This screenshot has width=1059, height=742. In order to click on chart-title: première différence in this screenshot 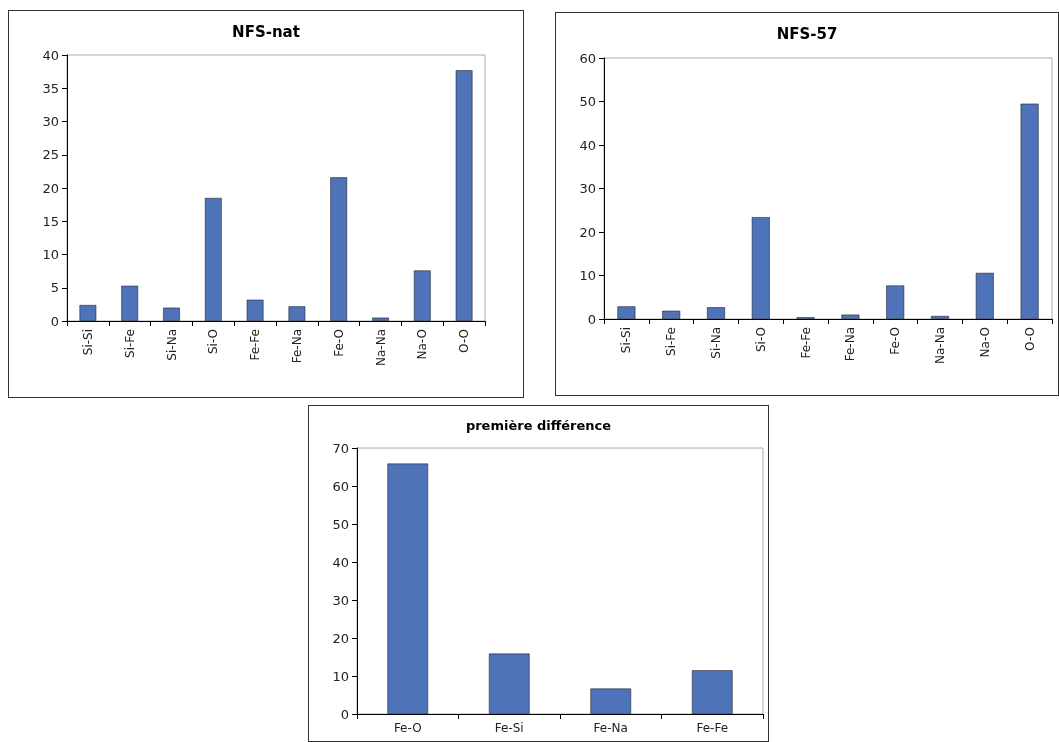, I will do `click(538, 425)`.